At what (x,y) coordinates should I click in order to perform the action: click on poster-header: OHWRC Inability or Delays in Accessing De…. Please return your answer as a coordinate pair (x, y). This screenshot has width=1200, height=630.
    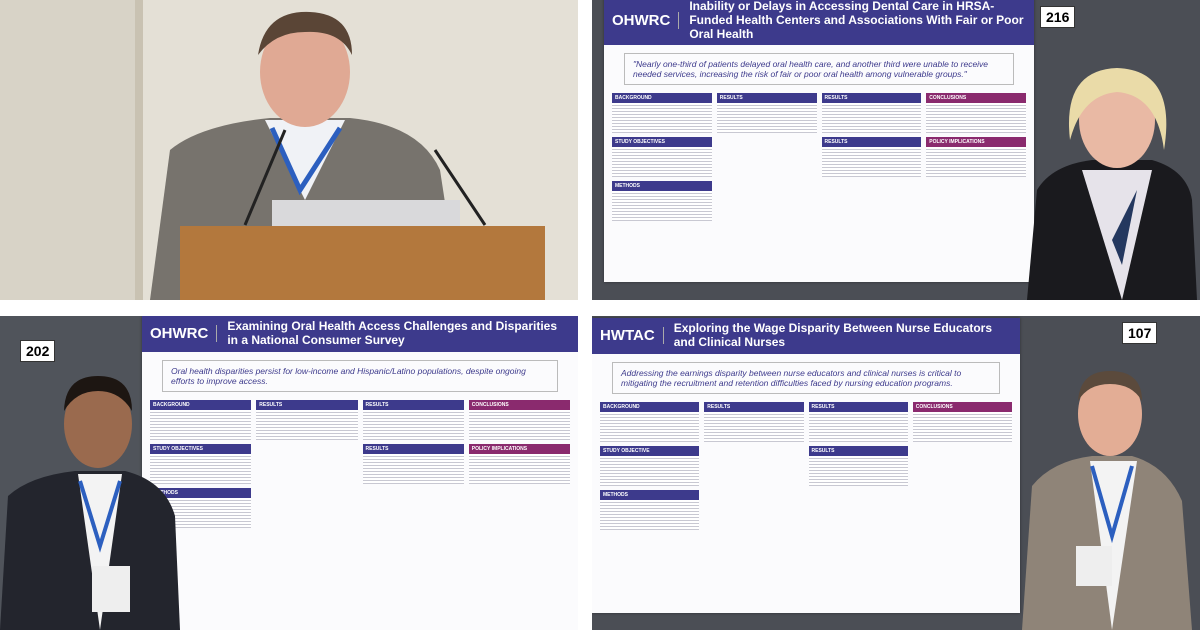
    Looking at the image, I should click on (819, 23).